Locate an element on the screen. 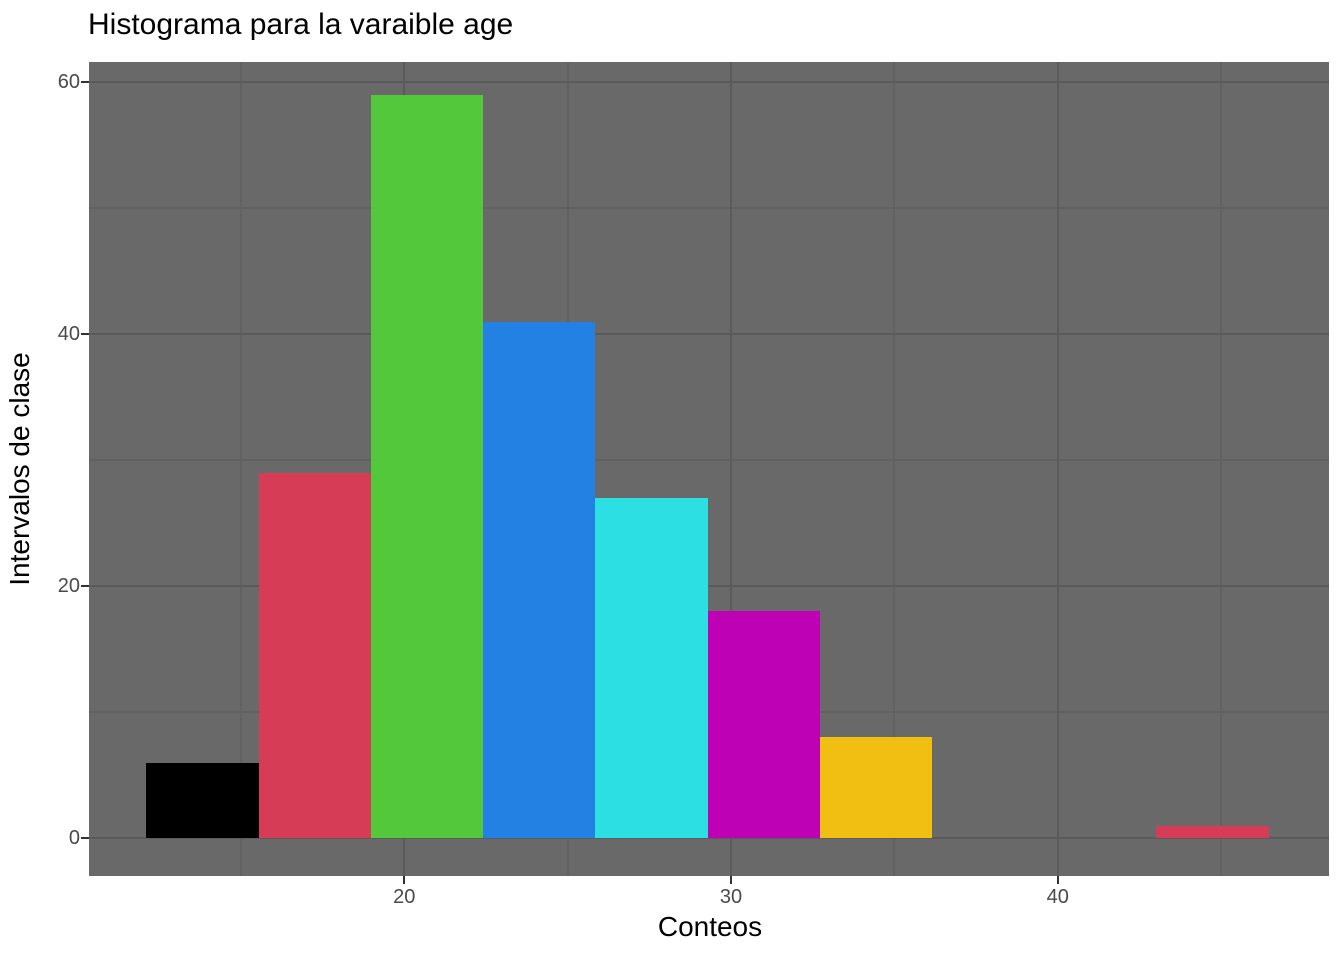  x-tick-label: 30 is located at coordinates (731, 897).